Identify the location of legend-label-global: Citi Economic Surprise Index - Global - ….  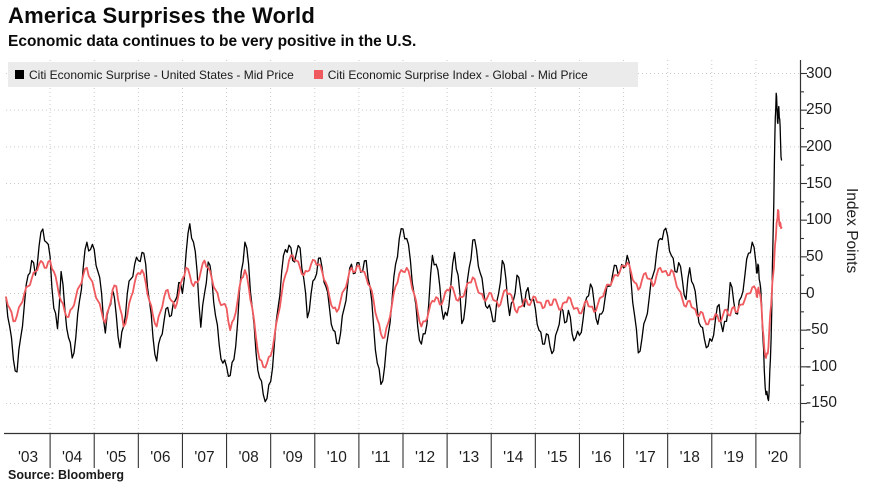
(457, 74).